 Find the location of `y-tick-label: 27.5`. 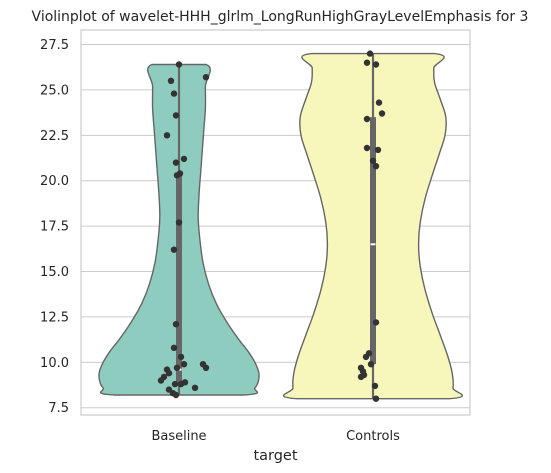

y-tick-label: 27.5 is located at coordinates (54, 45).